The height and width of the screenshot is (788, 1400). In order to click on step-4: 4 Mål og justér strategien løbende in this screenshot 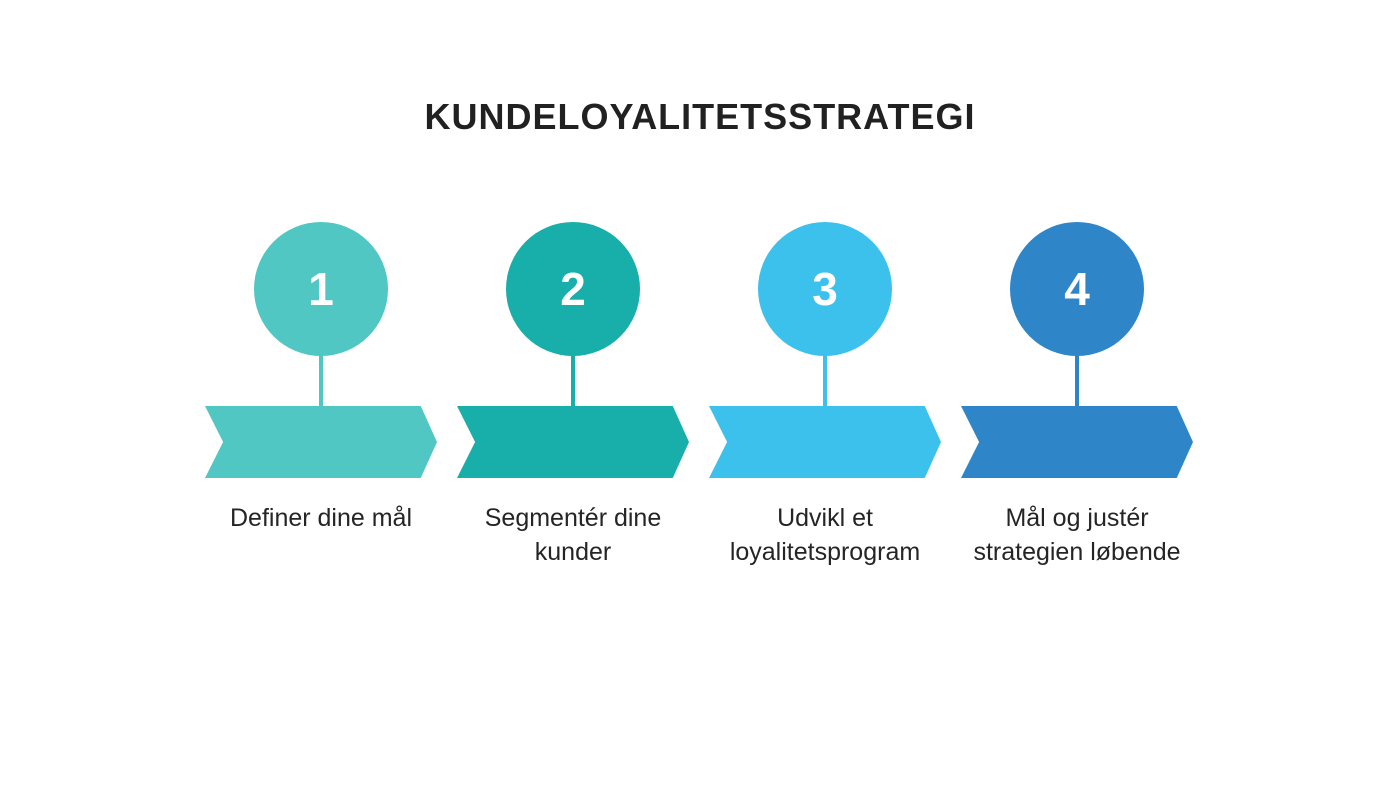, I will do `click(1077, 310)`.